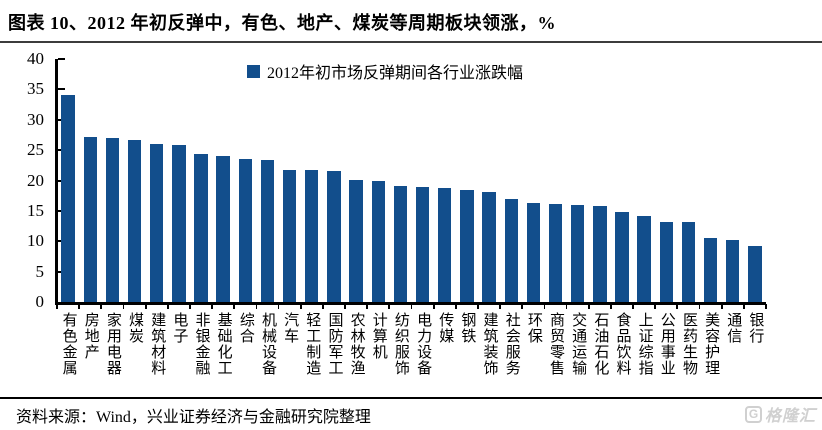 The width and height of the screenshot is (822, 430). I want to click on figure-title: 图表 10、2012 年初反弹中，有色、地产、煤炭等周期板块领涨，%, so click(282, 23).